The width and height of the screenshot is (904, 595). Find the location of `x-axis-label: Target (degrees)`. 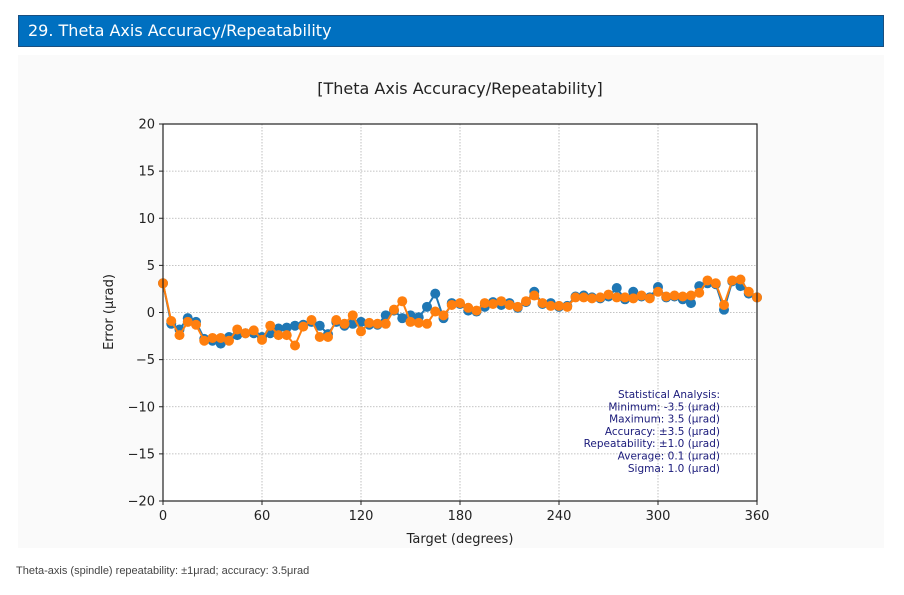

x-axis-label: Target (degrees) is located at coordinates (460, 539).